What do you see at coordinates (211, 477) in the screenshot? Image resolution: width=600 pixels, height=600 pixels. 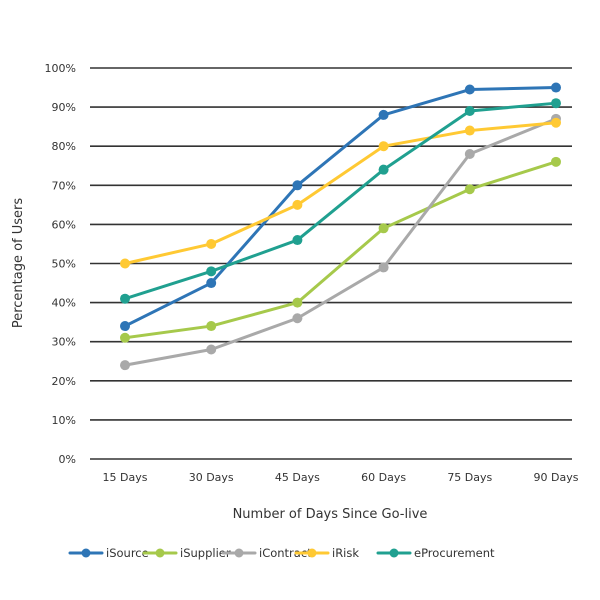 I see `x-tick-label-2: 30 Days` at bounding box center [211, 477].